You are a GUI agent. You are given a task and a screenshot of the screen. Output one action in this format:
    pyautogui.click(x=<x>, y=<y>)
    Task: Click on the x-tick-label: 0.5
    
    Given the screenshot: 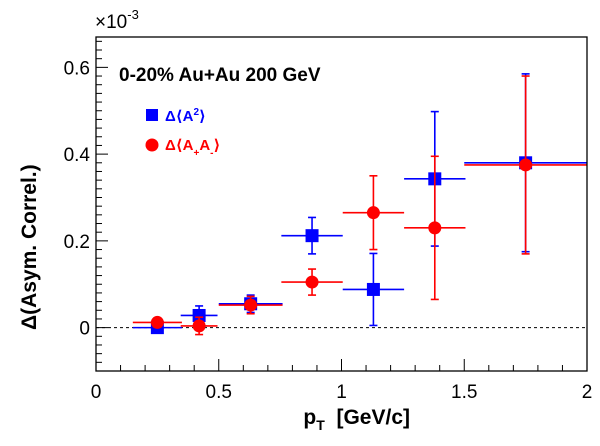 What is the action you would take?
    pyautogui.click(x=219, y=392)
    